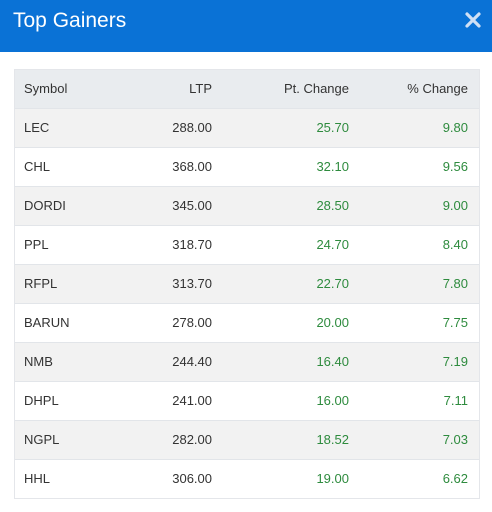  Describe the element at coordinates (200, 89) in the screenshot. I see `column-header-ltp: LTP` at that location.